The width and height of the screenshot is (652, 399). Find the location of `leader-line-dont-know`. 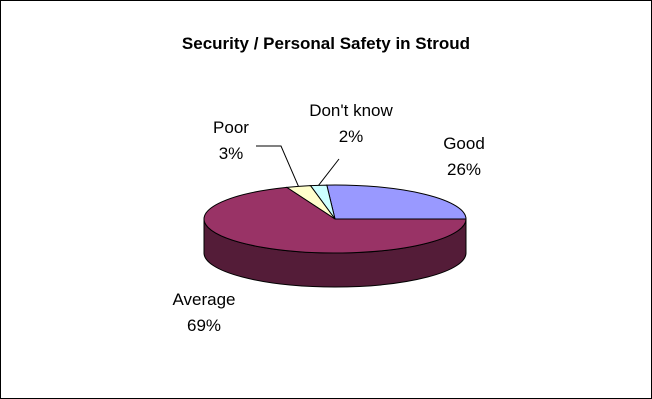

leader-line-dont-know is located at coordinates (329, 172).